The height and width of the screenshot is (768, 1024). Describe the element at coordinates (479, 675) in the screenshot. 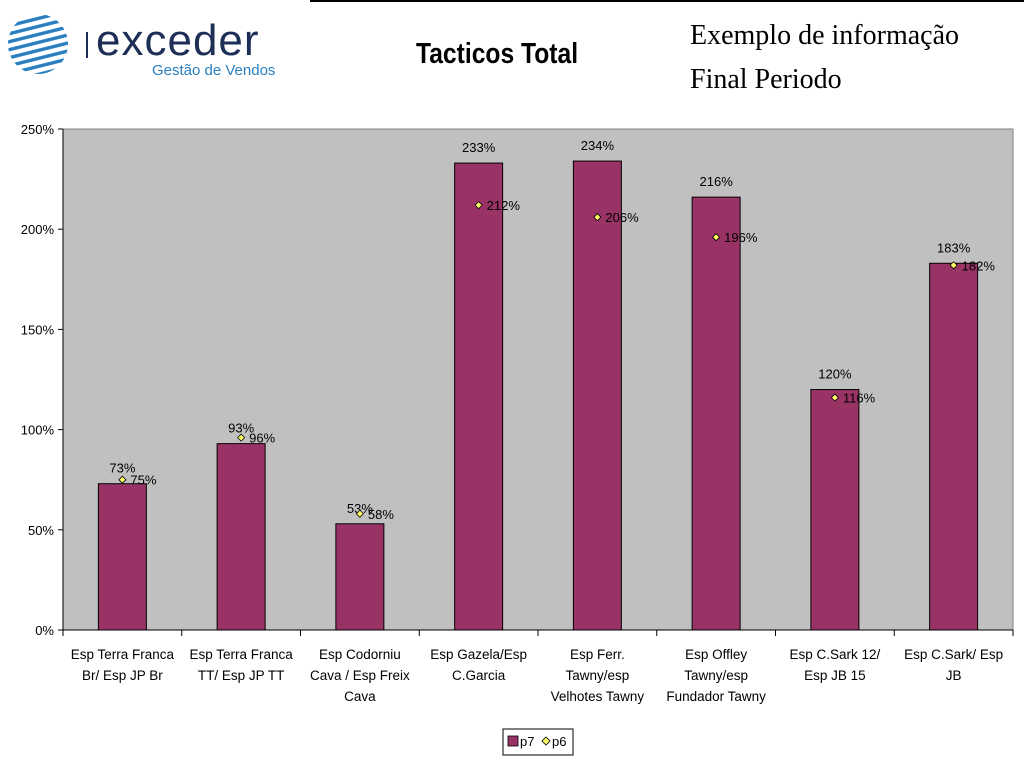

I see `category-label: C.Garcia` at that location.